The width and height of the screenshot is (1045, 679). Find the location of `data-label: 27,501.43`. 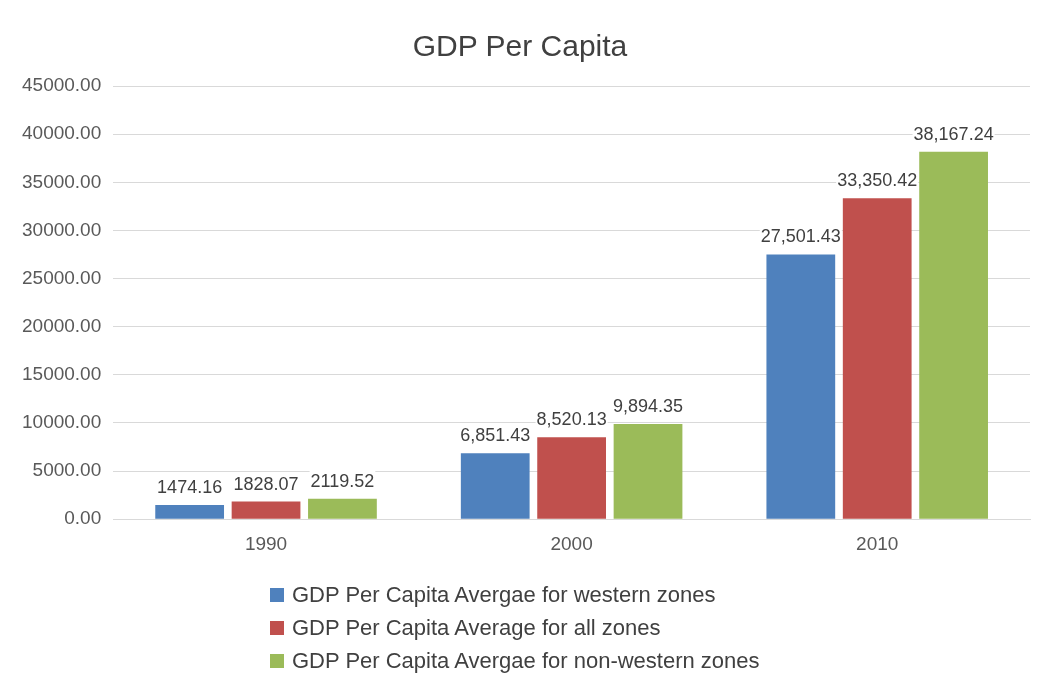

data-label: 27,501.43 is located at coordinates (800, 236).